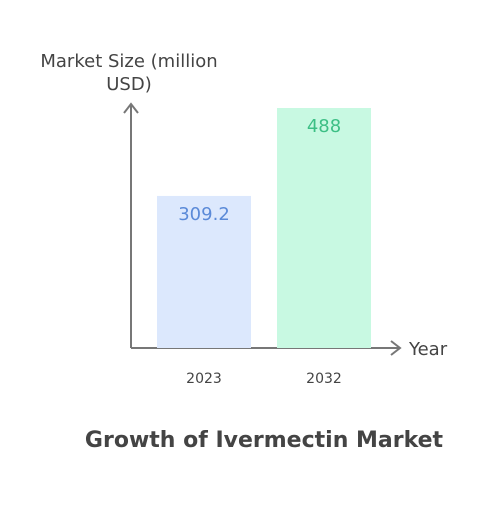 The image size is (486, 529). I want to click on data-label: 309.2, so click(204, 214).